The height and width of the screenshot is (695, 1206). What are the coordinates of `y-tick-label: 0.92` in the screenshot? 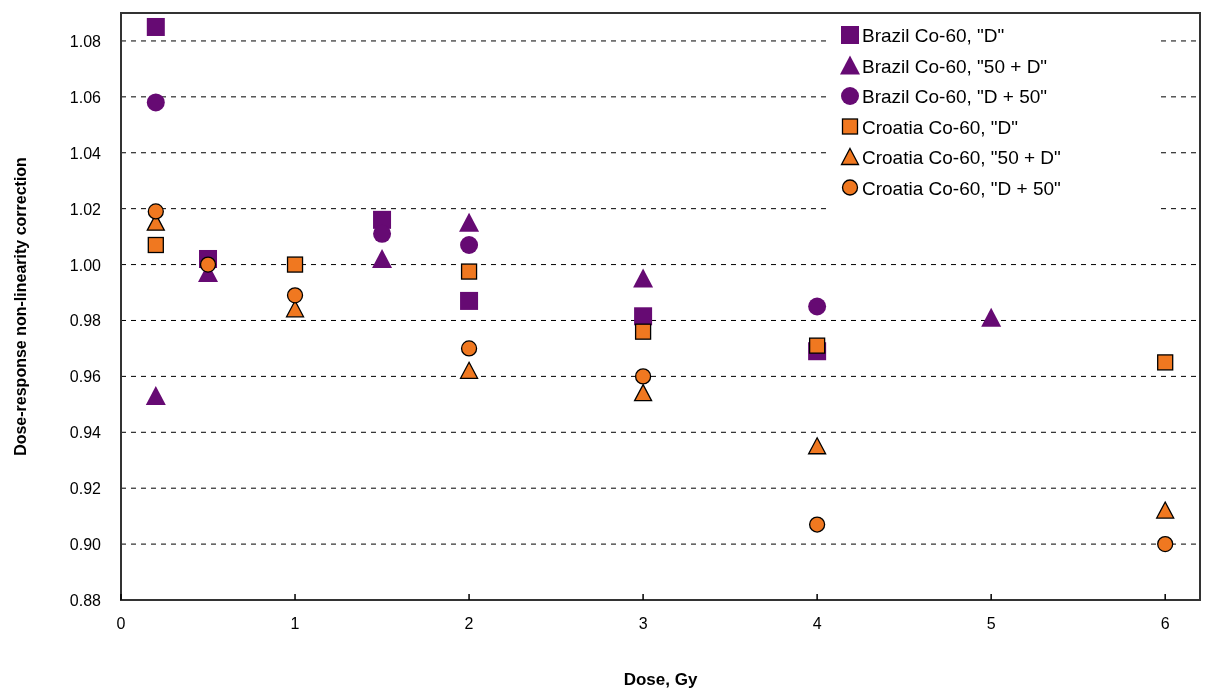 It's located at (85, 489).